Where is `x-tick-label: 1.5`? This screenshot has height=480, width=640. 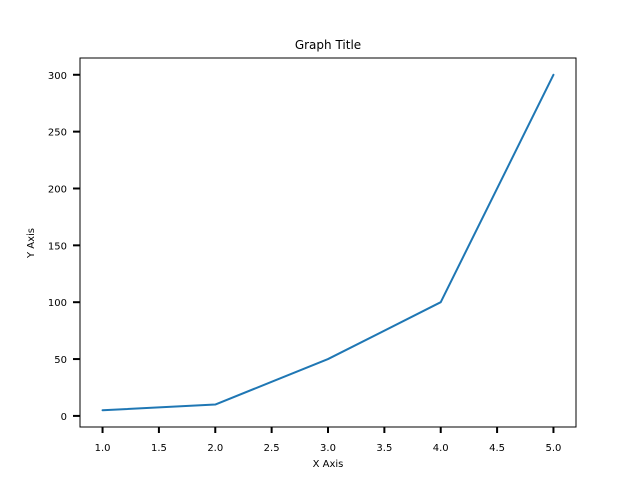 x-tick-label: 1.5 is located at coordinates (159, 448).